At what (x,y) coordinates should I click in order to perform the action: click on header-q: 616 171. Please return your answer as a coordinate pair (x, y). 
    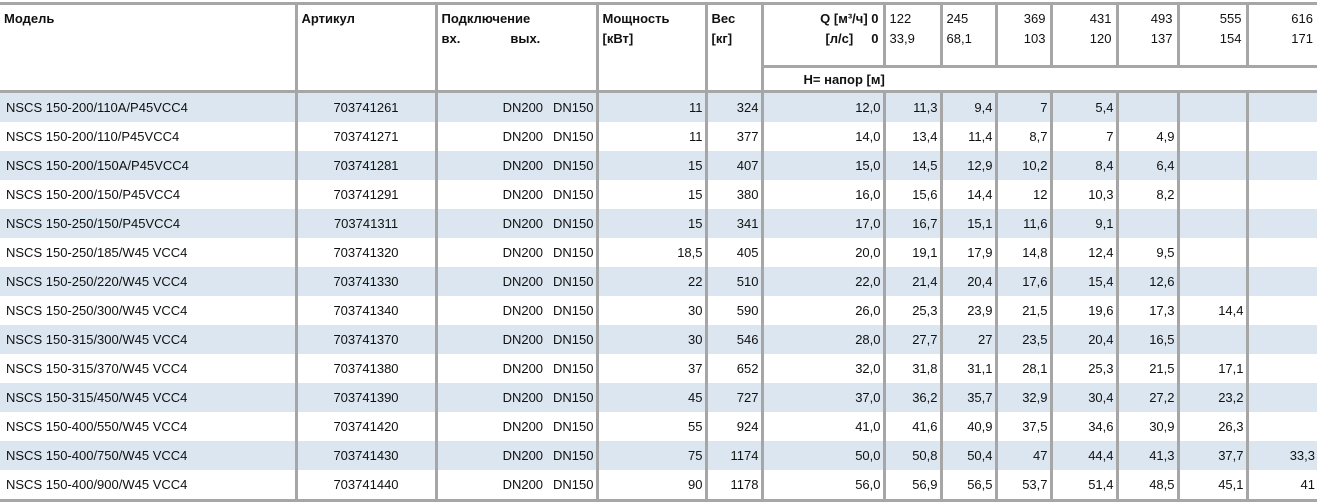
    Looking at the image, I should click on (1302, 28).